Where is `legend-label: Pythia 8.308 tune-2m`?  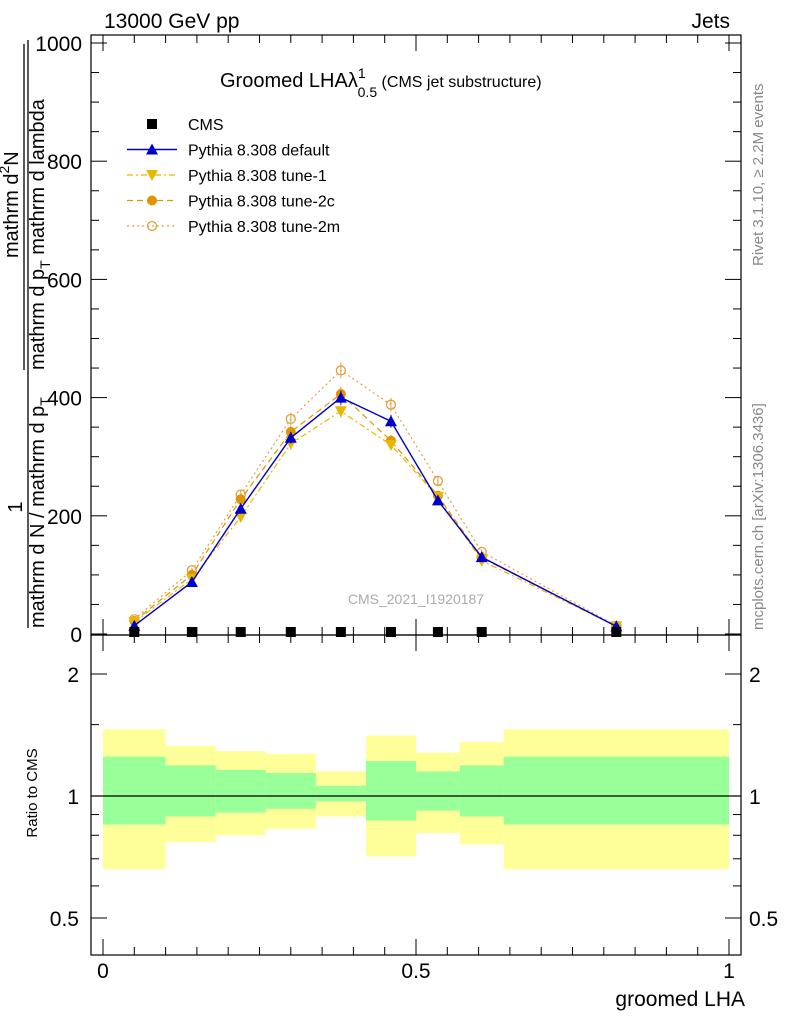 legend-label: Pythia 8.308 tune-2m is located at coordinates (264, 227).